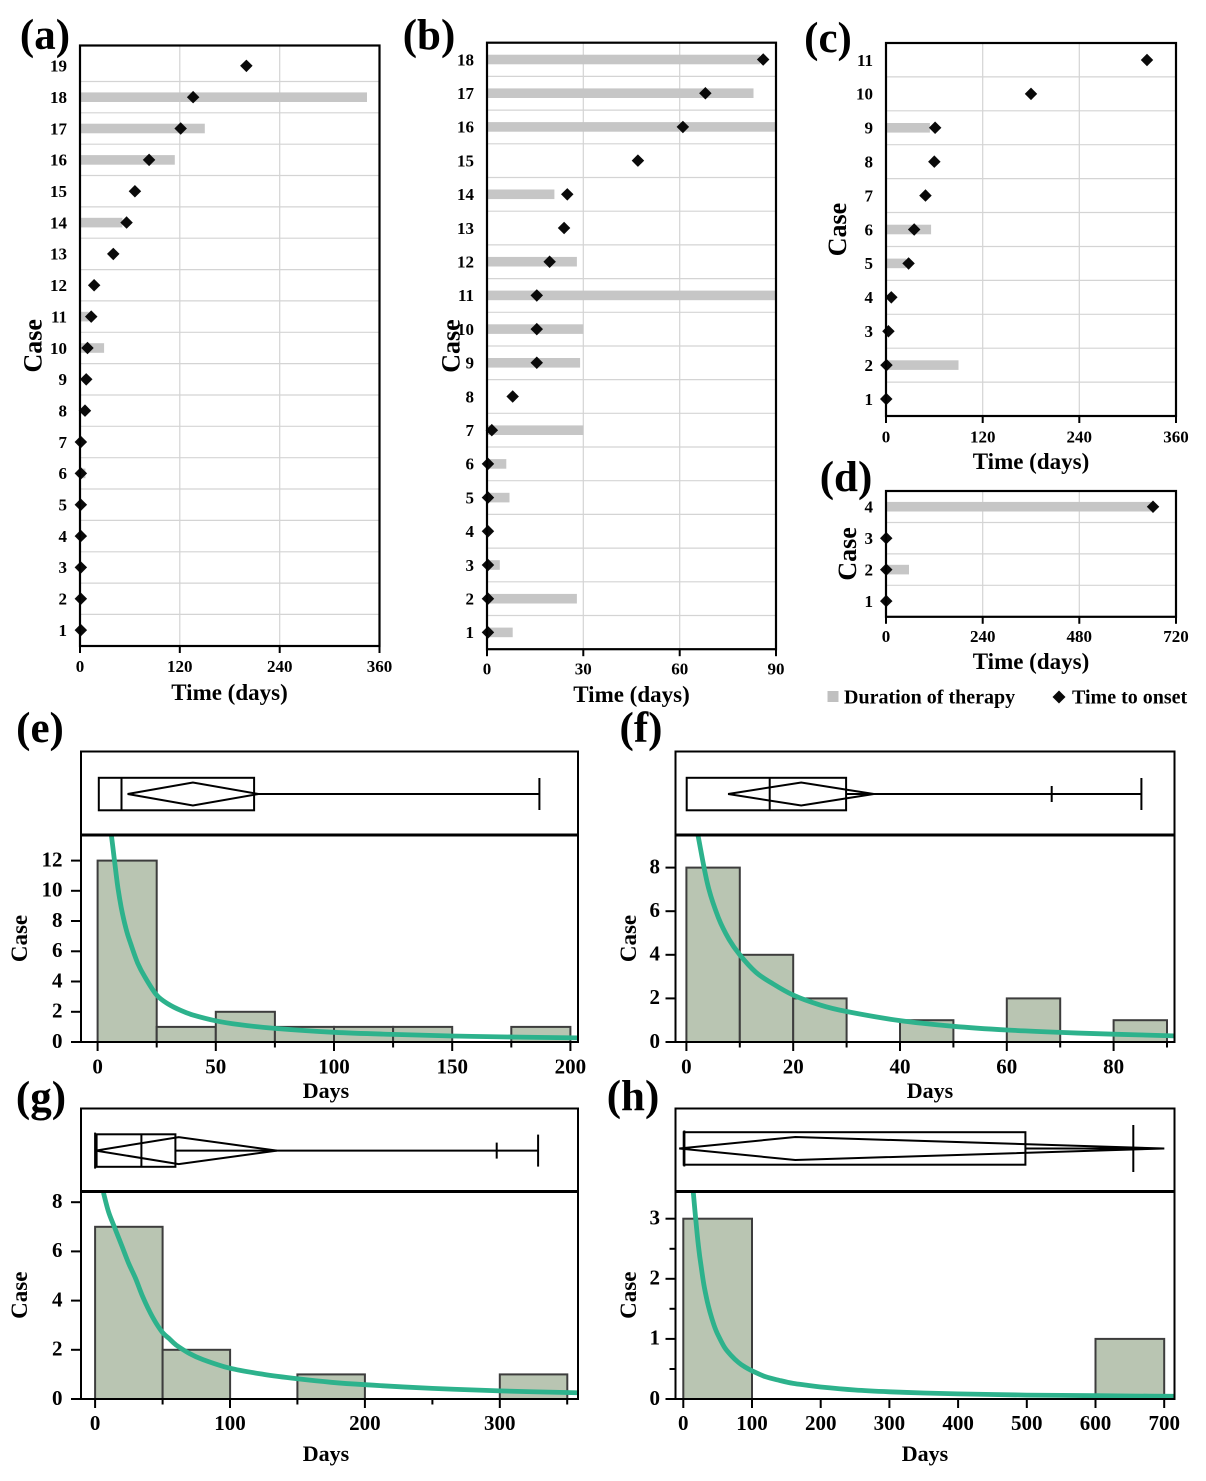  Describe the element at coordinates (1027, 1423) in the screenshot. I see `svg-text: 500` at that location.